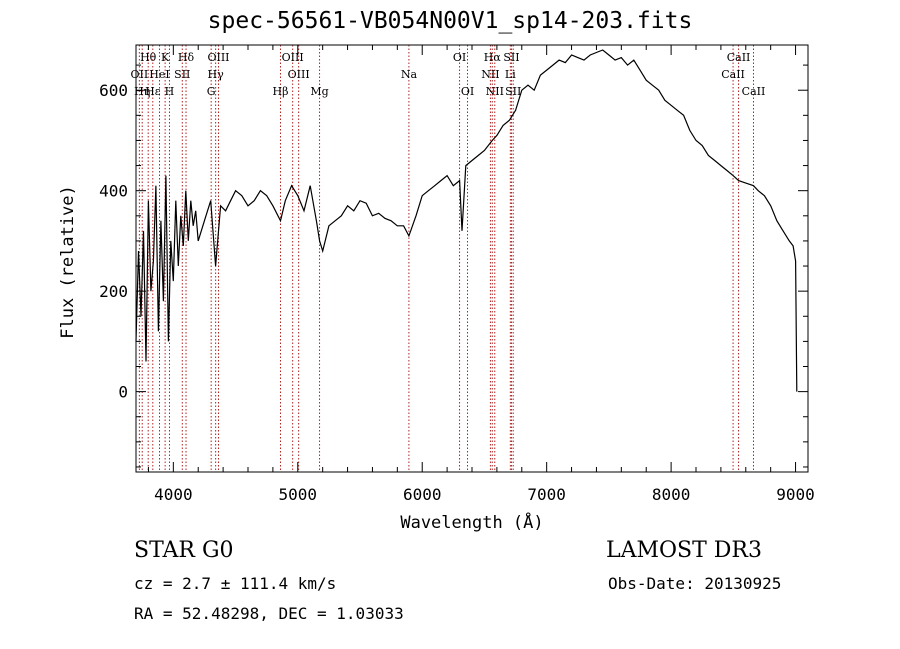  What do you see at coordinates (493, 57) in the screenshot?
I see `line-label: Hα` at bounding box center [493, 57].